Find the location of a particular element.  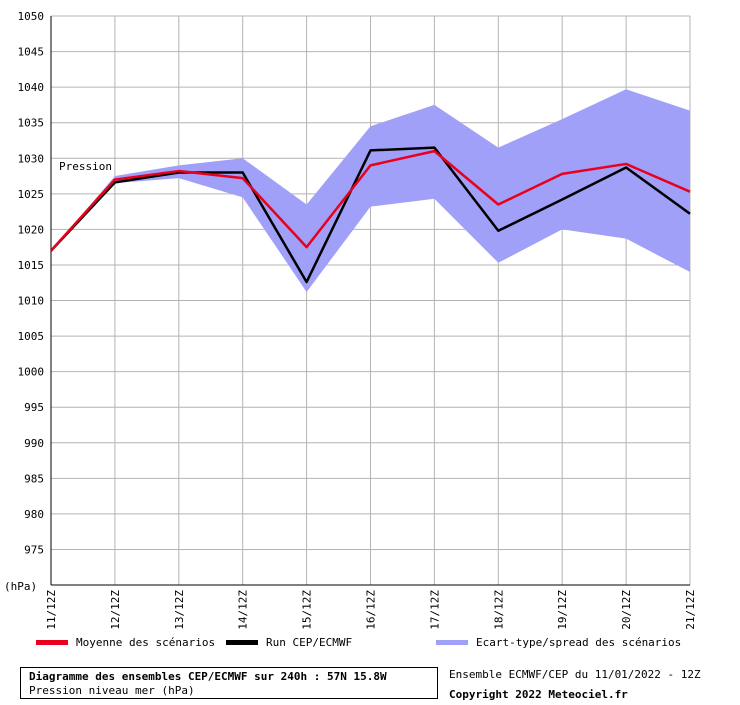

y-tick-label: 1040 is located at coordinates (31, 87).